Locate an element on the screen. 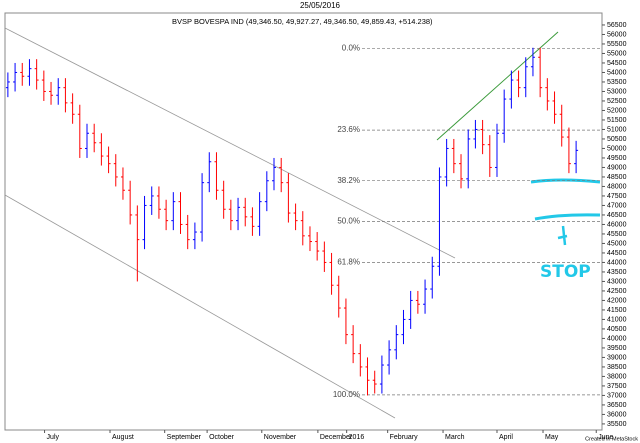 This screenshot has height=443, width=640. x-tick-label: May is located at coordinates (552, 437).